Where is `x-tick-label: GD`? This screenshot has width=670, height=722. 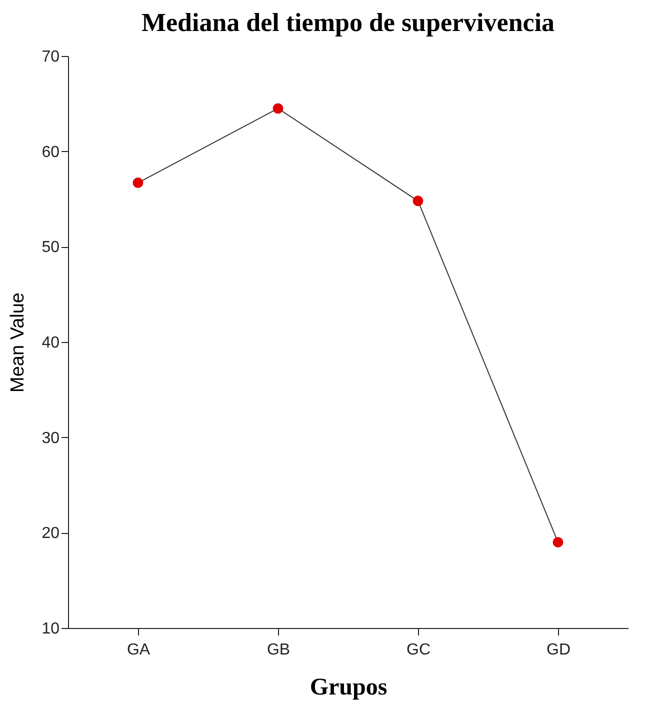 x-tick-label: GD is located at coordinates (558, 650).